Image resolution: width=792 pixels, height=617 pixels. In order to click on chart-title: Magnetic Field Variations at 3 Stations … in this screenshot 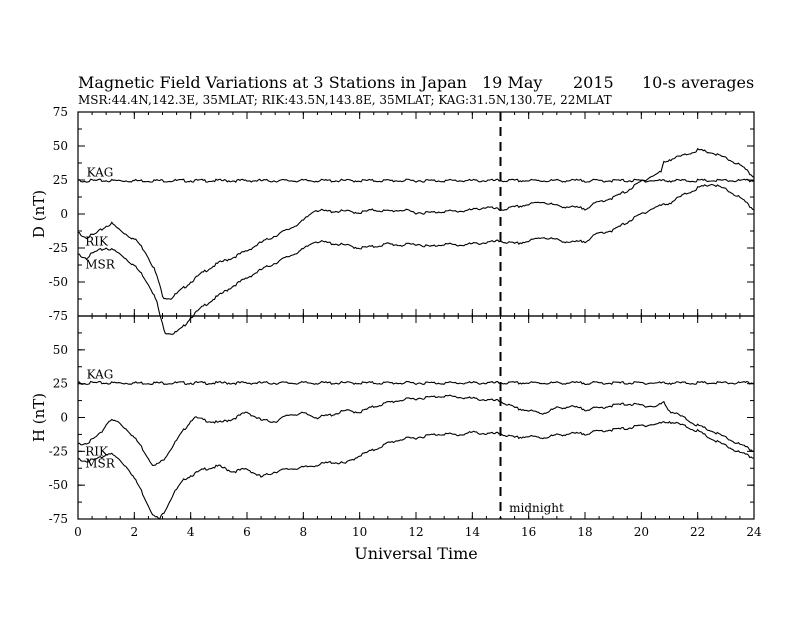, I will do `click(272, 82)`.